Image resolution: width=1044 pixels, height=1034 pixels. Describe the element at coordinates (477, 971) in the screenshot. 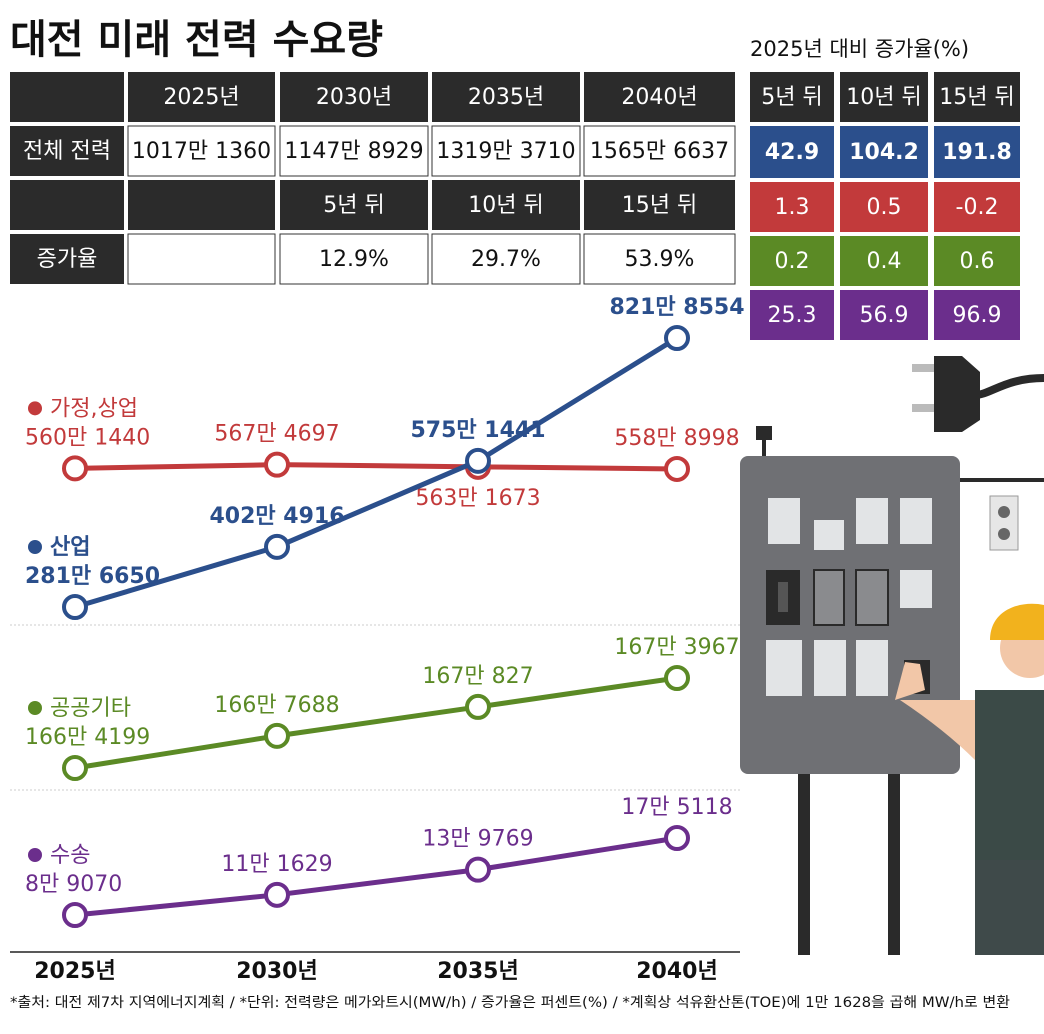

I see `x-tick-label: 2035년` at that location.